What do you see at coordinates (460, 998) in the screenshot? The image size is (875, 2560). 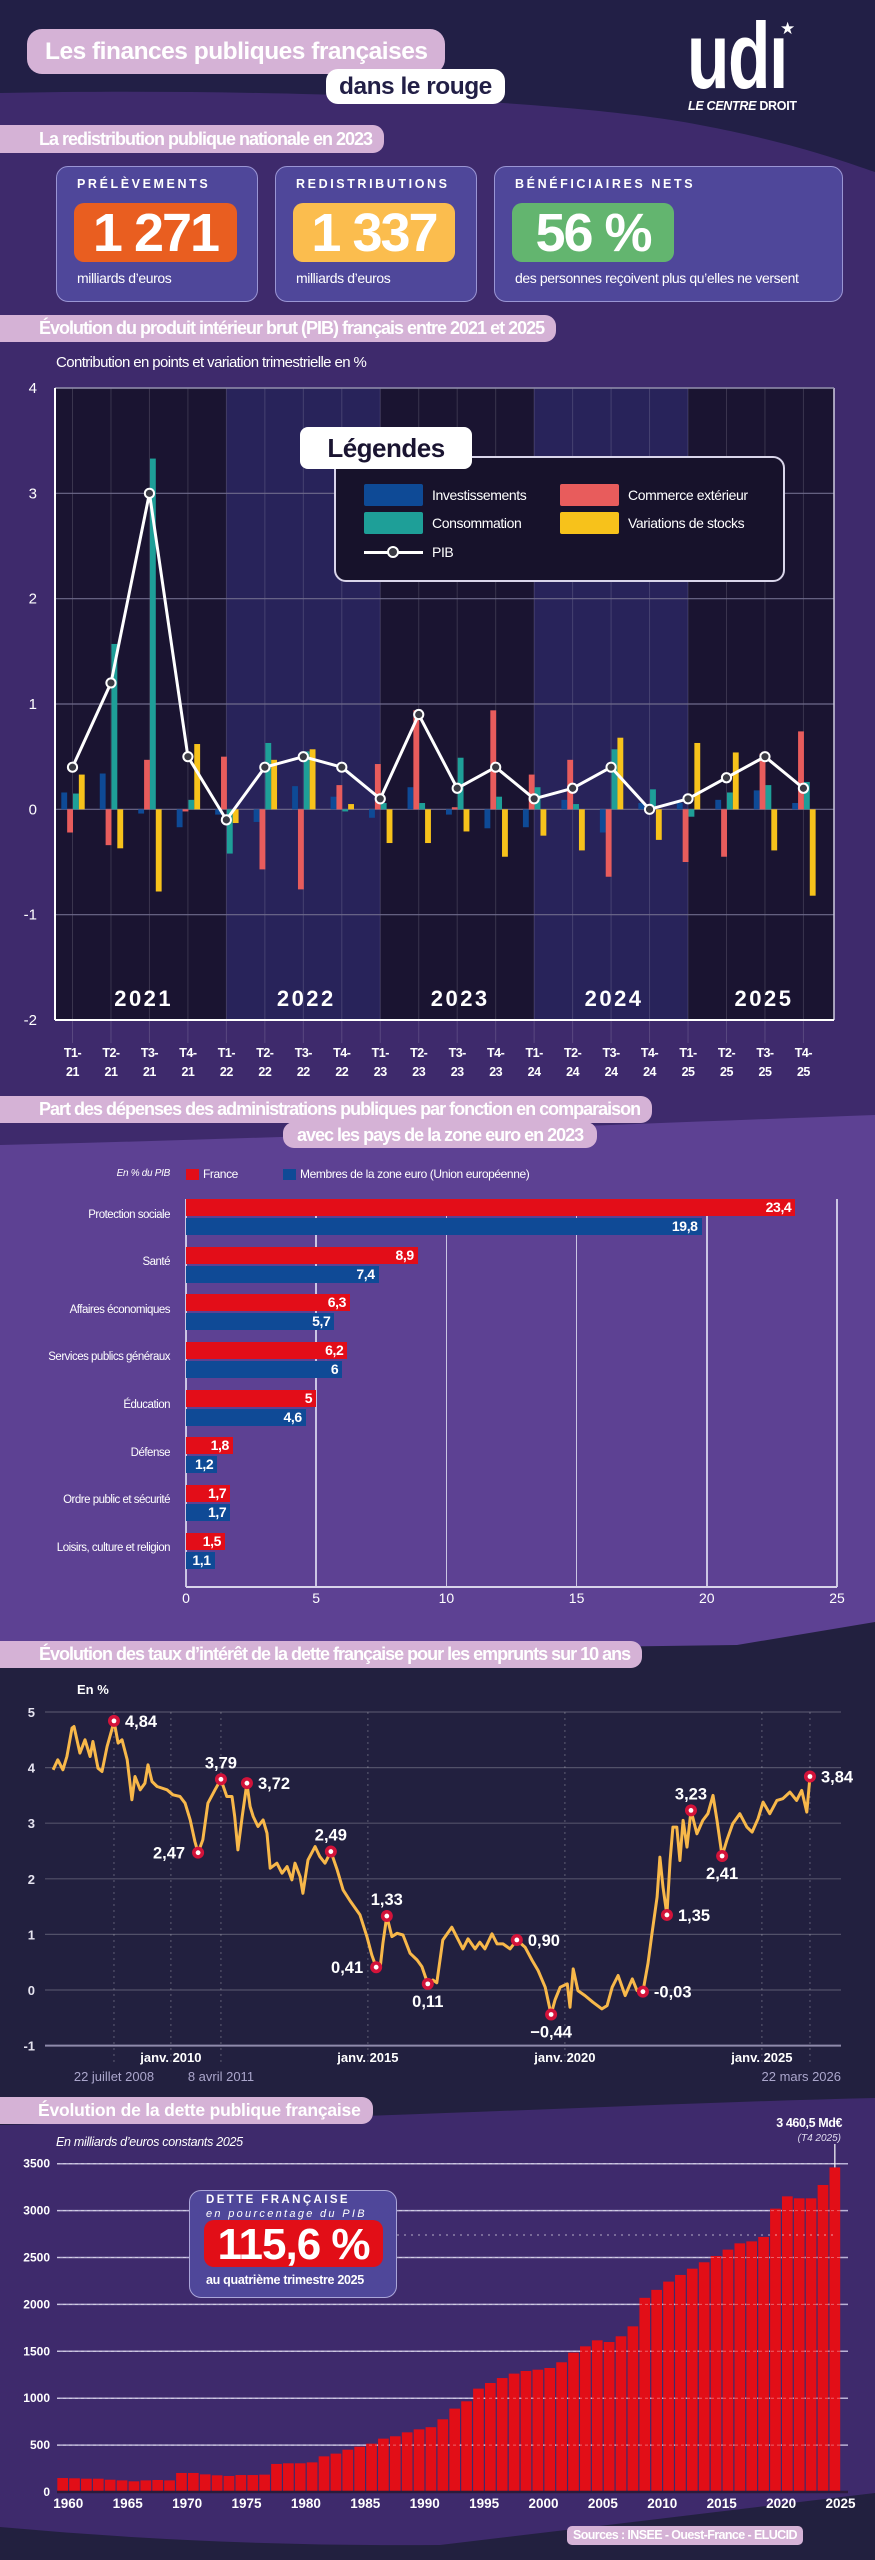 I see `year-label: 2023` at bounding box center [460, 998].